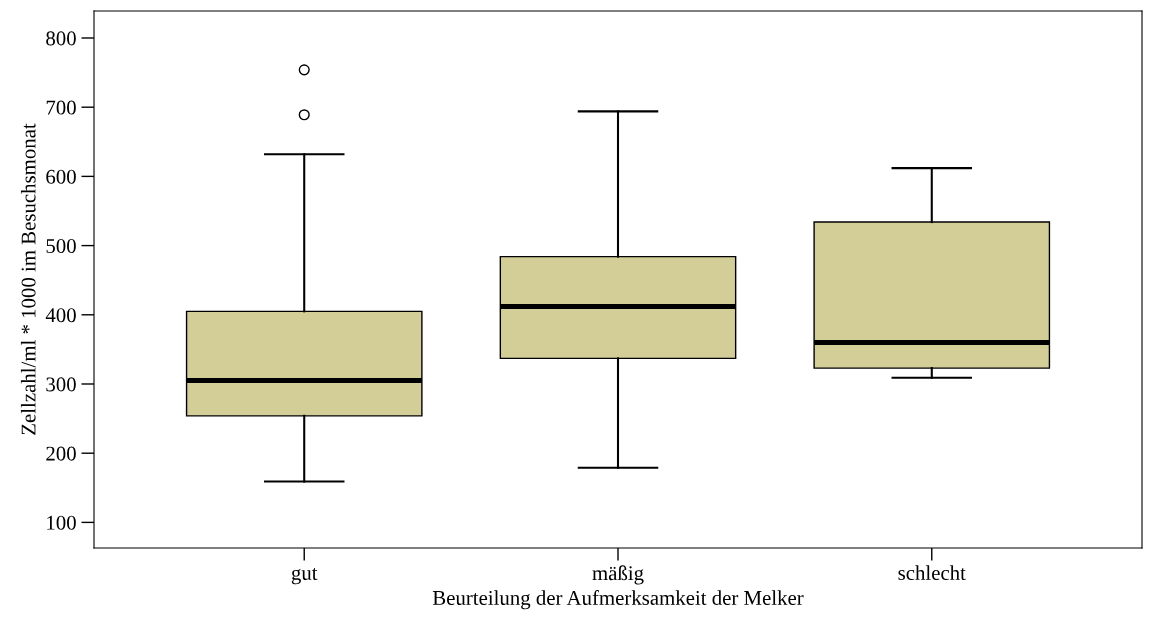 Image resolution: width=1150 pixels, height=625 pixels. I want to click on x-axis-title: Beurteilung der Aufmerksamkeit der Melker, so click(618, 600).